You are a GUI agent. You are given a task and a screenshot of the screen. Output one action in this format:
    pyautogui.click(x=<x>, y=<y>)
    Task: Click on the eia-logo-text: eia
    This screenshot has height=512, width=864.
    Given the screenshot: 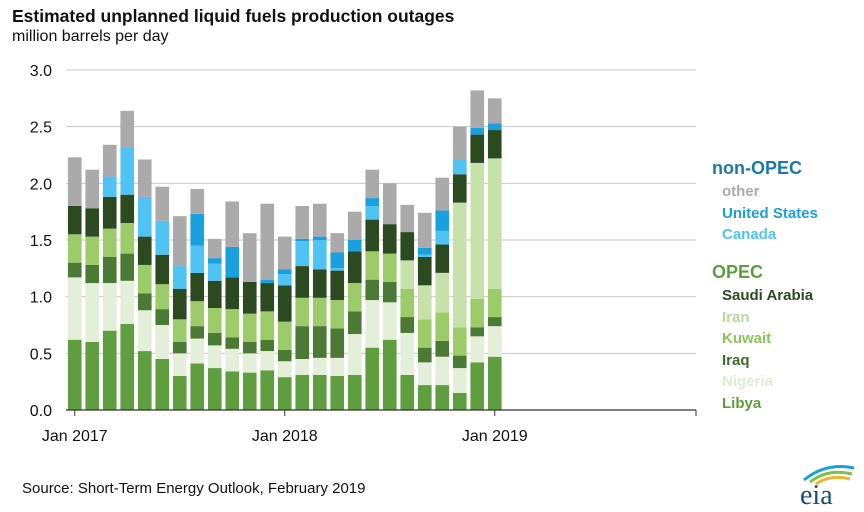 What is the action you would take?
    pyautogui.click(x=816, y=494)
    